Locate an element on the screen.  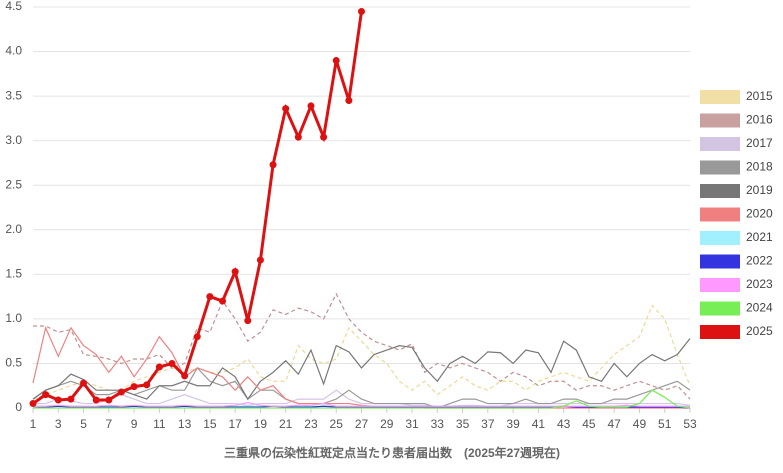
x-tick-label: 5 is located at coordinates (83, 424).